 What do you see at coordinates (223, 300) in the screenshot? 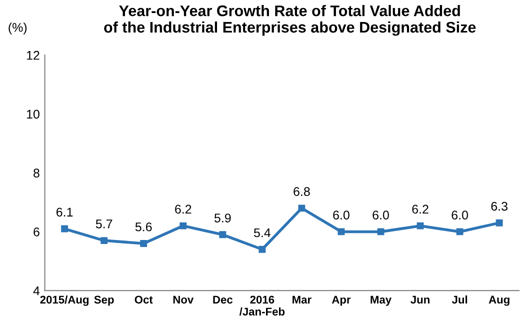
I see `x-tick-label: Dec` at bounding box center [223, 300].